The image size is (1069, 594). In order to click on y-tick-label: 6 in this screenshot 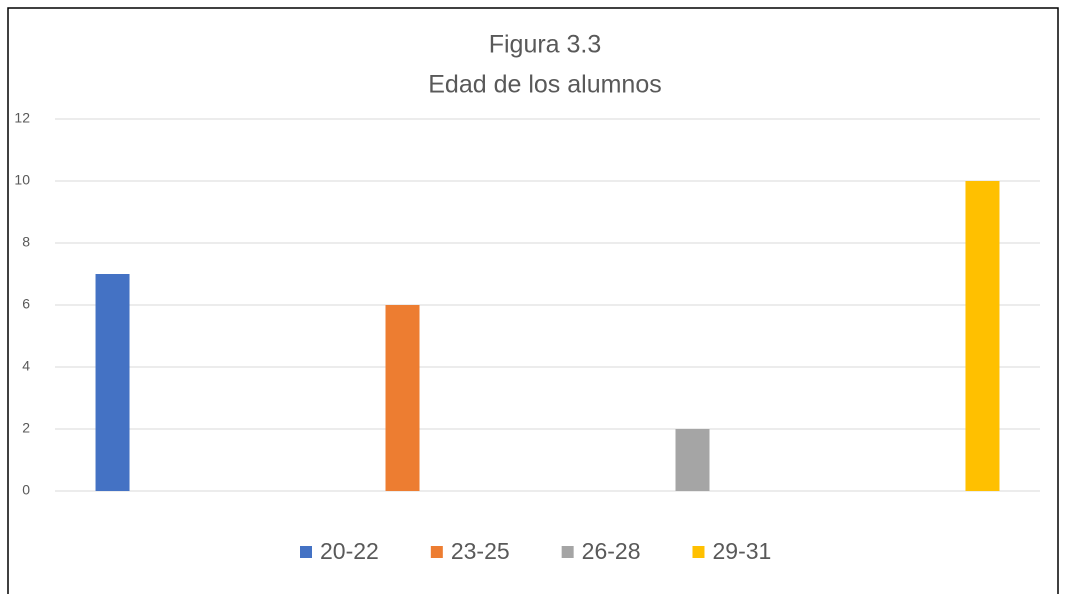, I will do `click(26, 304)`.